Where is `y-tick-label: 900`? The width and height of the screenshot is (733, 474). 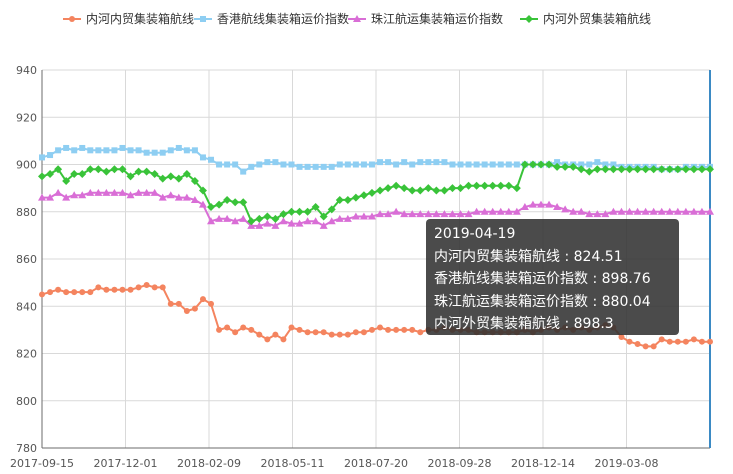 y-tick-label: 900 is located at coordinates (26, 165).